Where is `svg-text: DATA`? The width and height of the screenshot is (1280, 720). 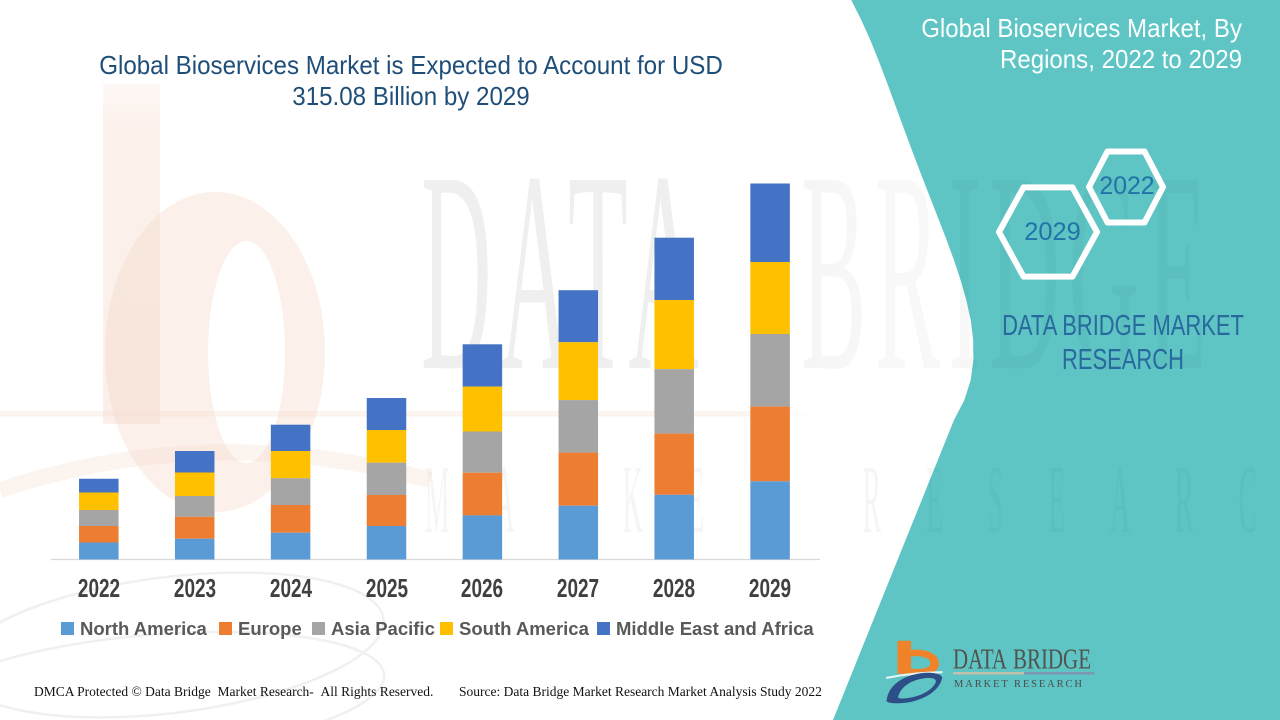
svg-text: DATA is located at coordinates (980, 660).